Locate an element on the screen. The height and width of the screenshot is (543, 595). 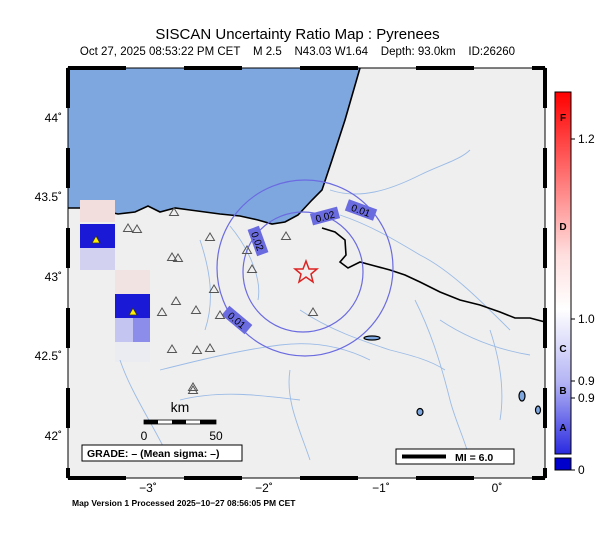
grade-letter: C is located at coordinates (562, 349).